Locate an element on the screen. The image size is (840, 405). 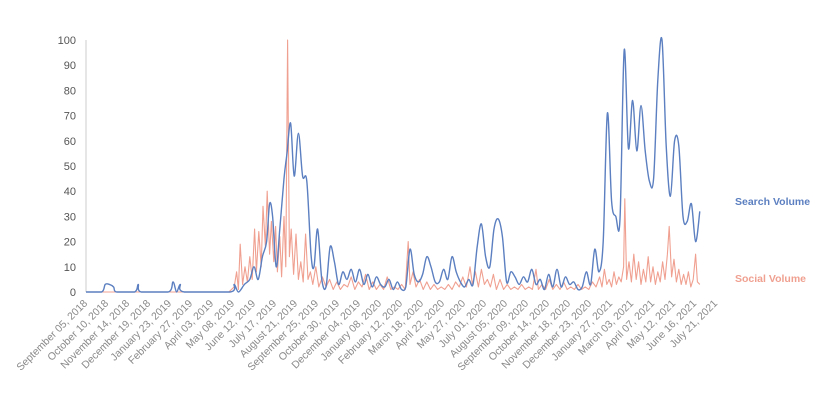
y-tick-label: 60 is located at coordinates (70, 142).